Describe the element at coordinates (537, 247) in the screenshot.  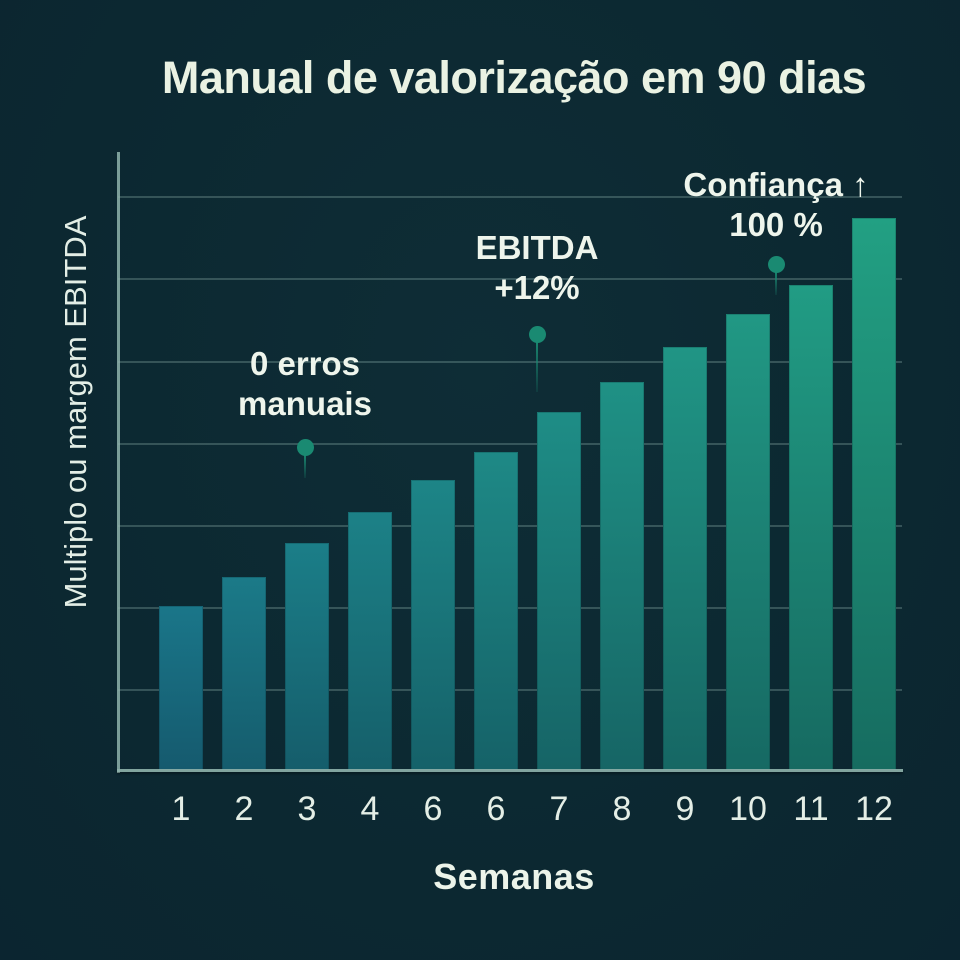
I see `annotation-line: EBITDA` at that location.